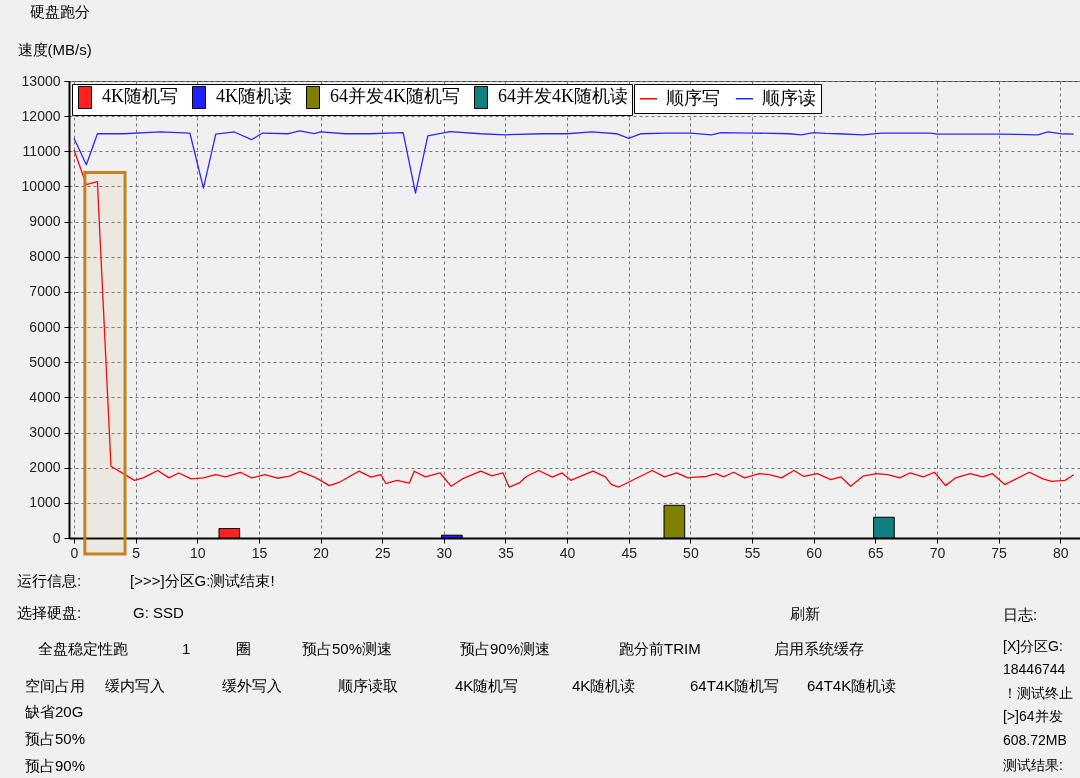 Image resolution: width=1080 pixels, height=778 pixels. What do you see at coordinates (805, 613) in the screenshot?
I see `text: 刷新` at bounding box center [805, 613].